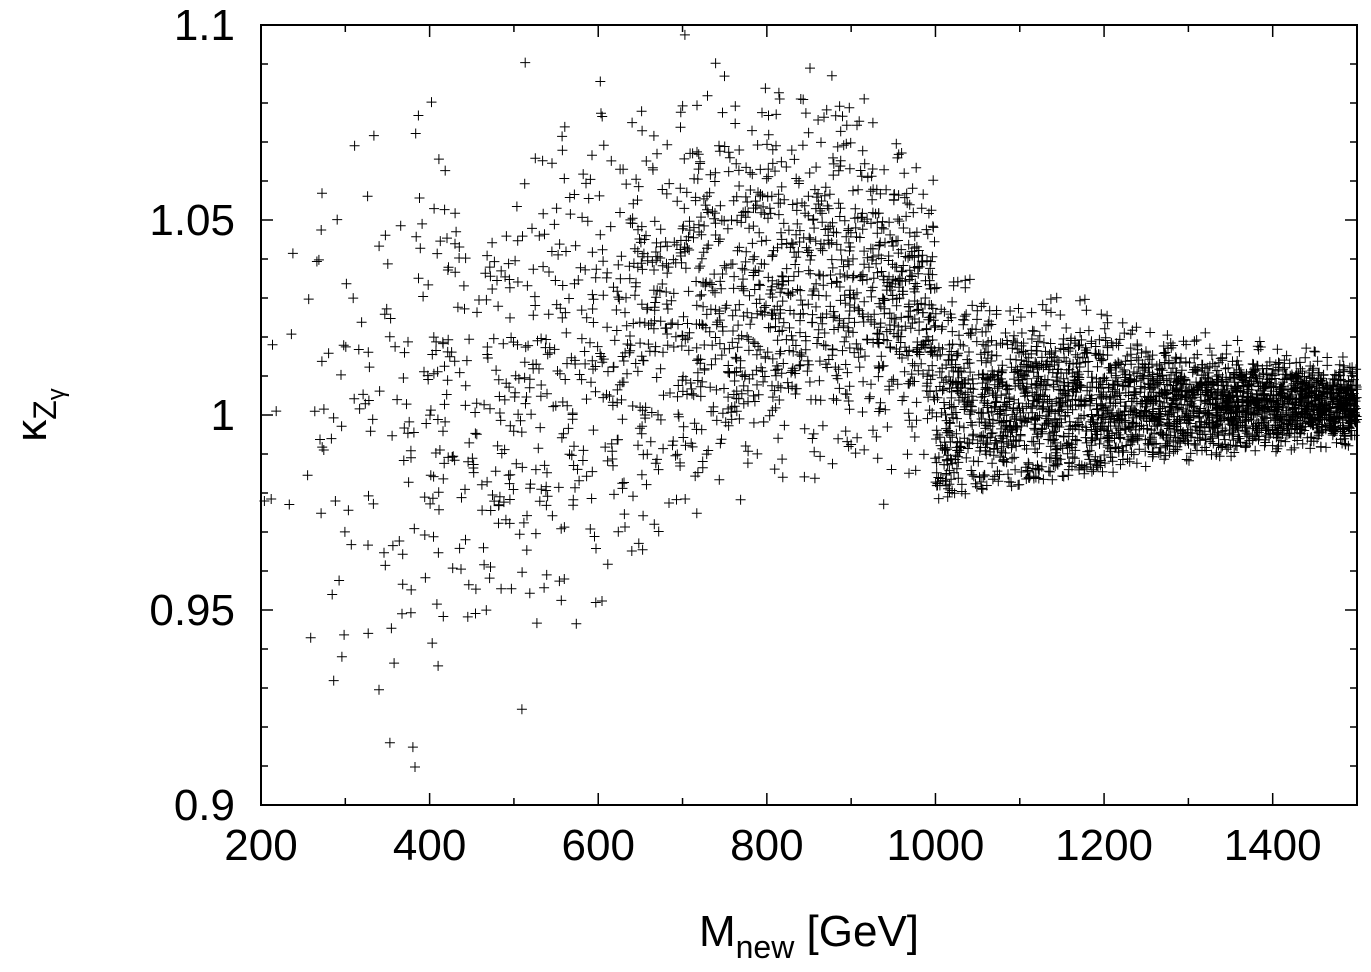 The height and width of the screenshot is (972, 1371). Describe the element at coordinates (766, 845) in the screenshot. I see `x-tick-label: 800` at that location.